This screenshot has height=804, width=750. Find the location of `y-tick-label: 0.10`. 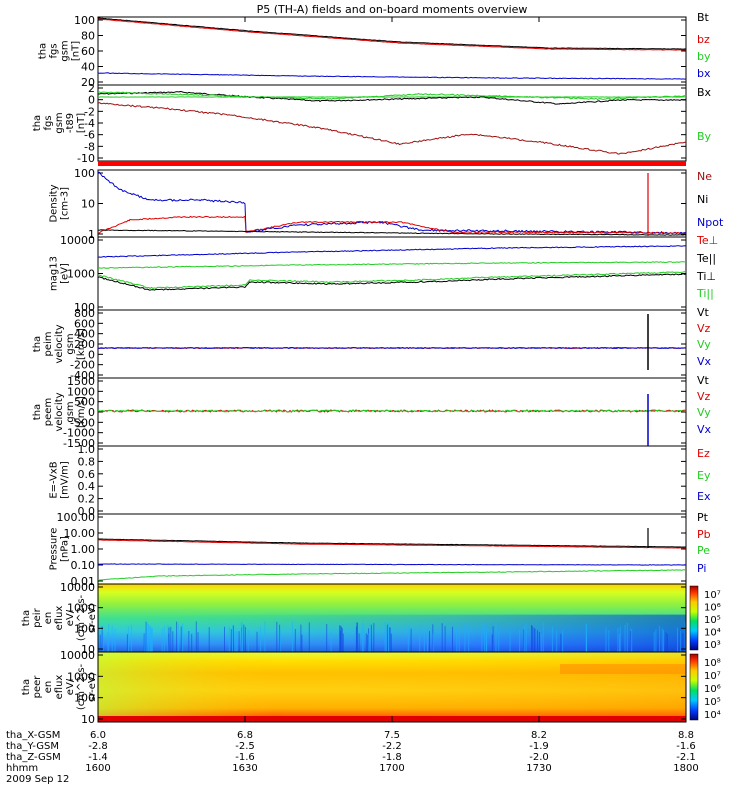

y-tick-label: 0.10 is located at coordinates (83, 565).